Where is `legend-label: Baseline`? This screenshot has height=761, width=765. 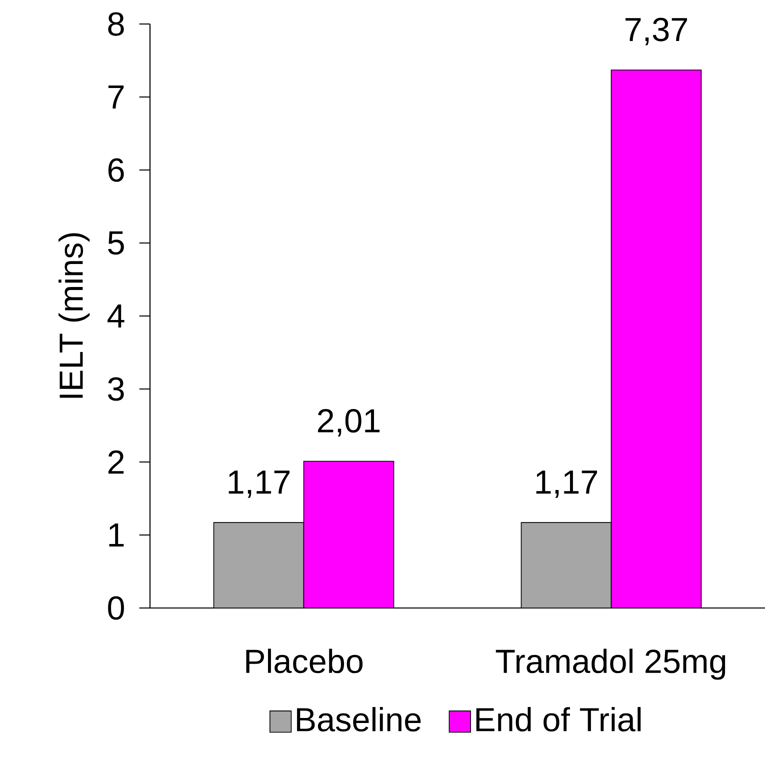
legend-label: Baseline is located at coordinates (359, 719).